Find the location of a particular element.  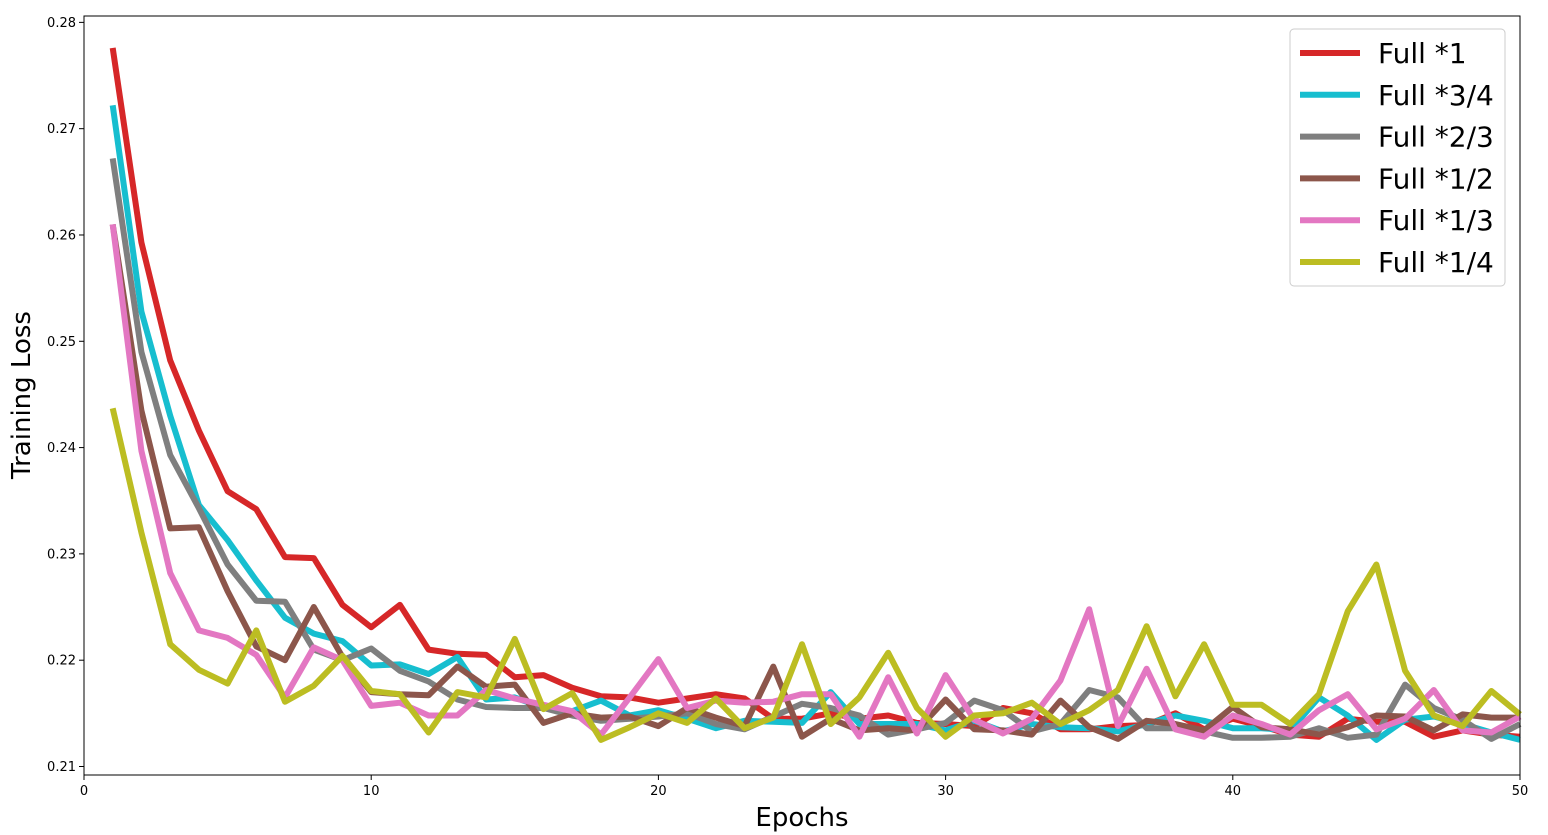

legend-label: Full *3/4 is located at coordinates (1436, 95).